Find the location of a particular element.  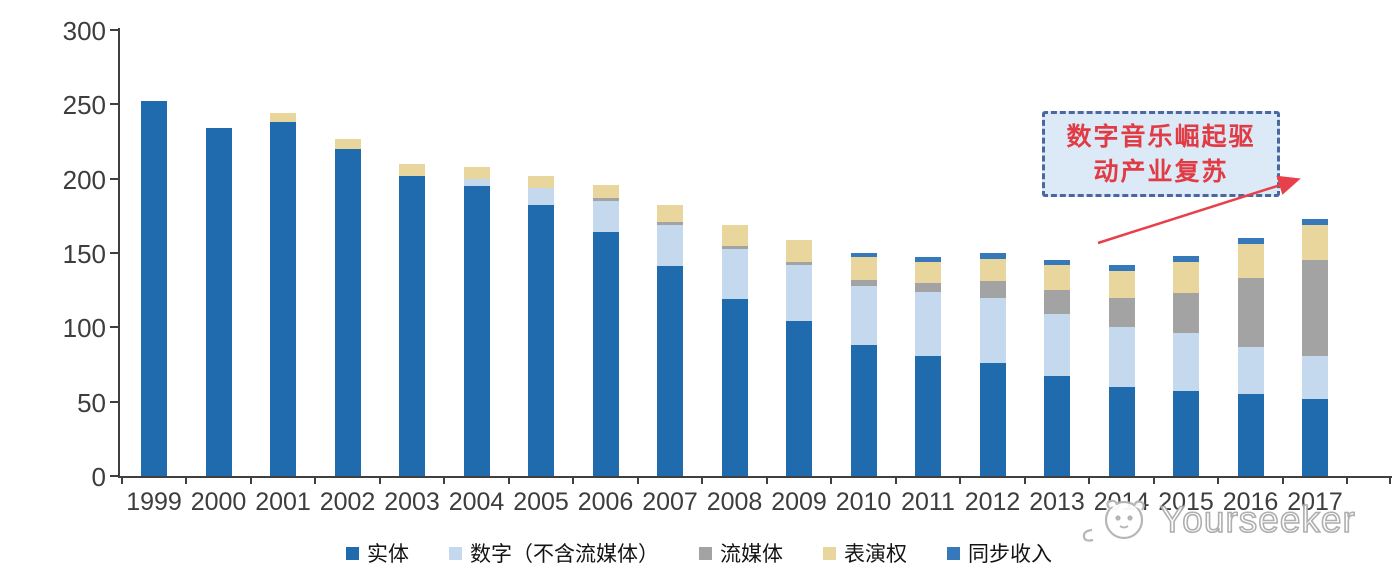

bar-segment-digital-excl-streaming-2012 is located at coordinates (992, 330).